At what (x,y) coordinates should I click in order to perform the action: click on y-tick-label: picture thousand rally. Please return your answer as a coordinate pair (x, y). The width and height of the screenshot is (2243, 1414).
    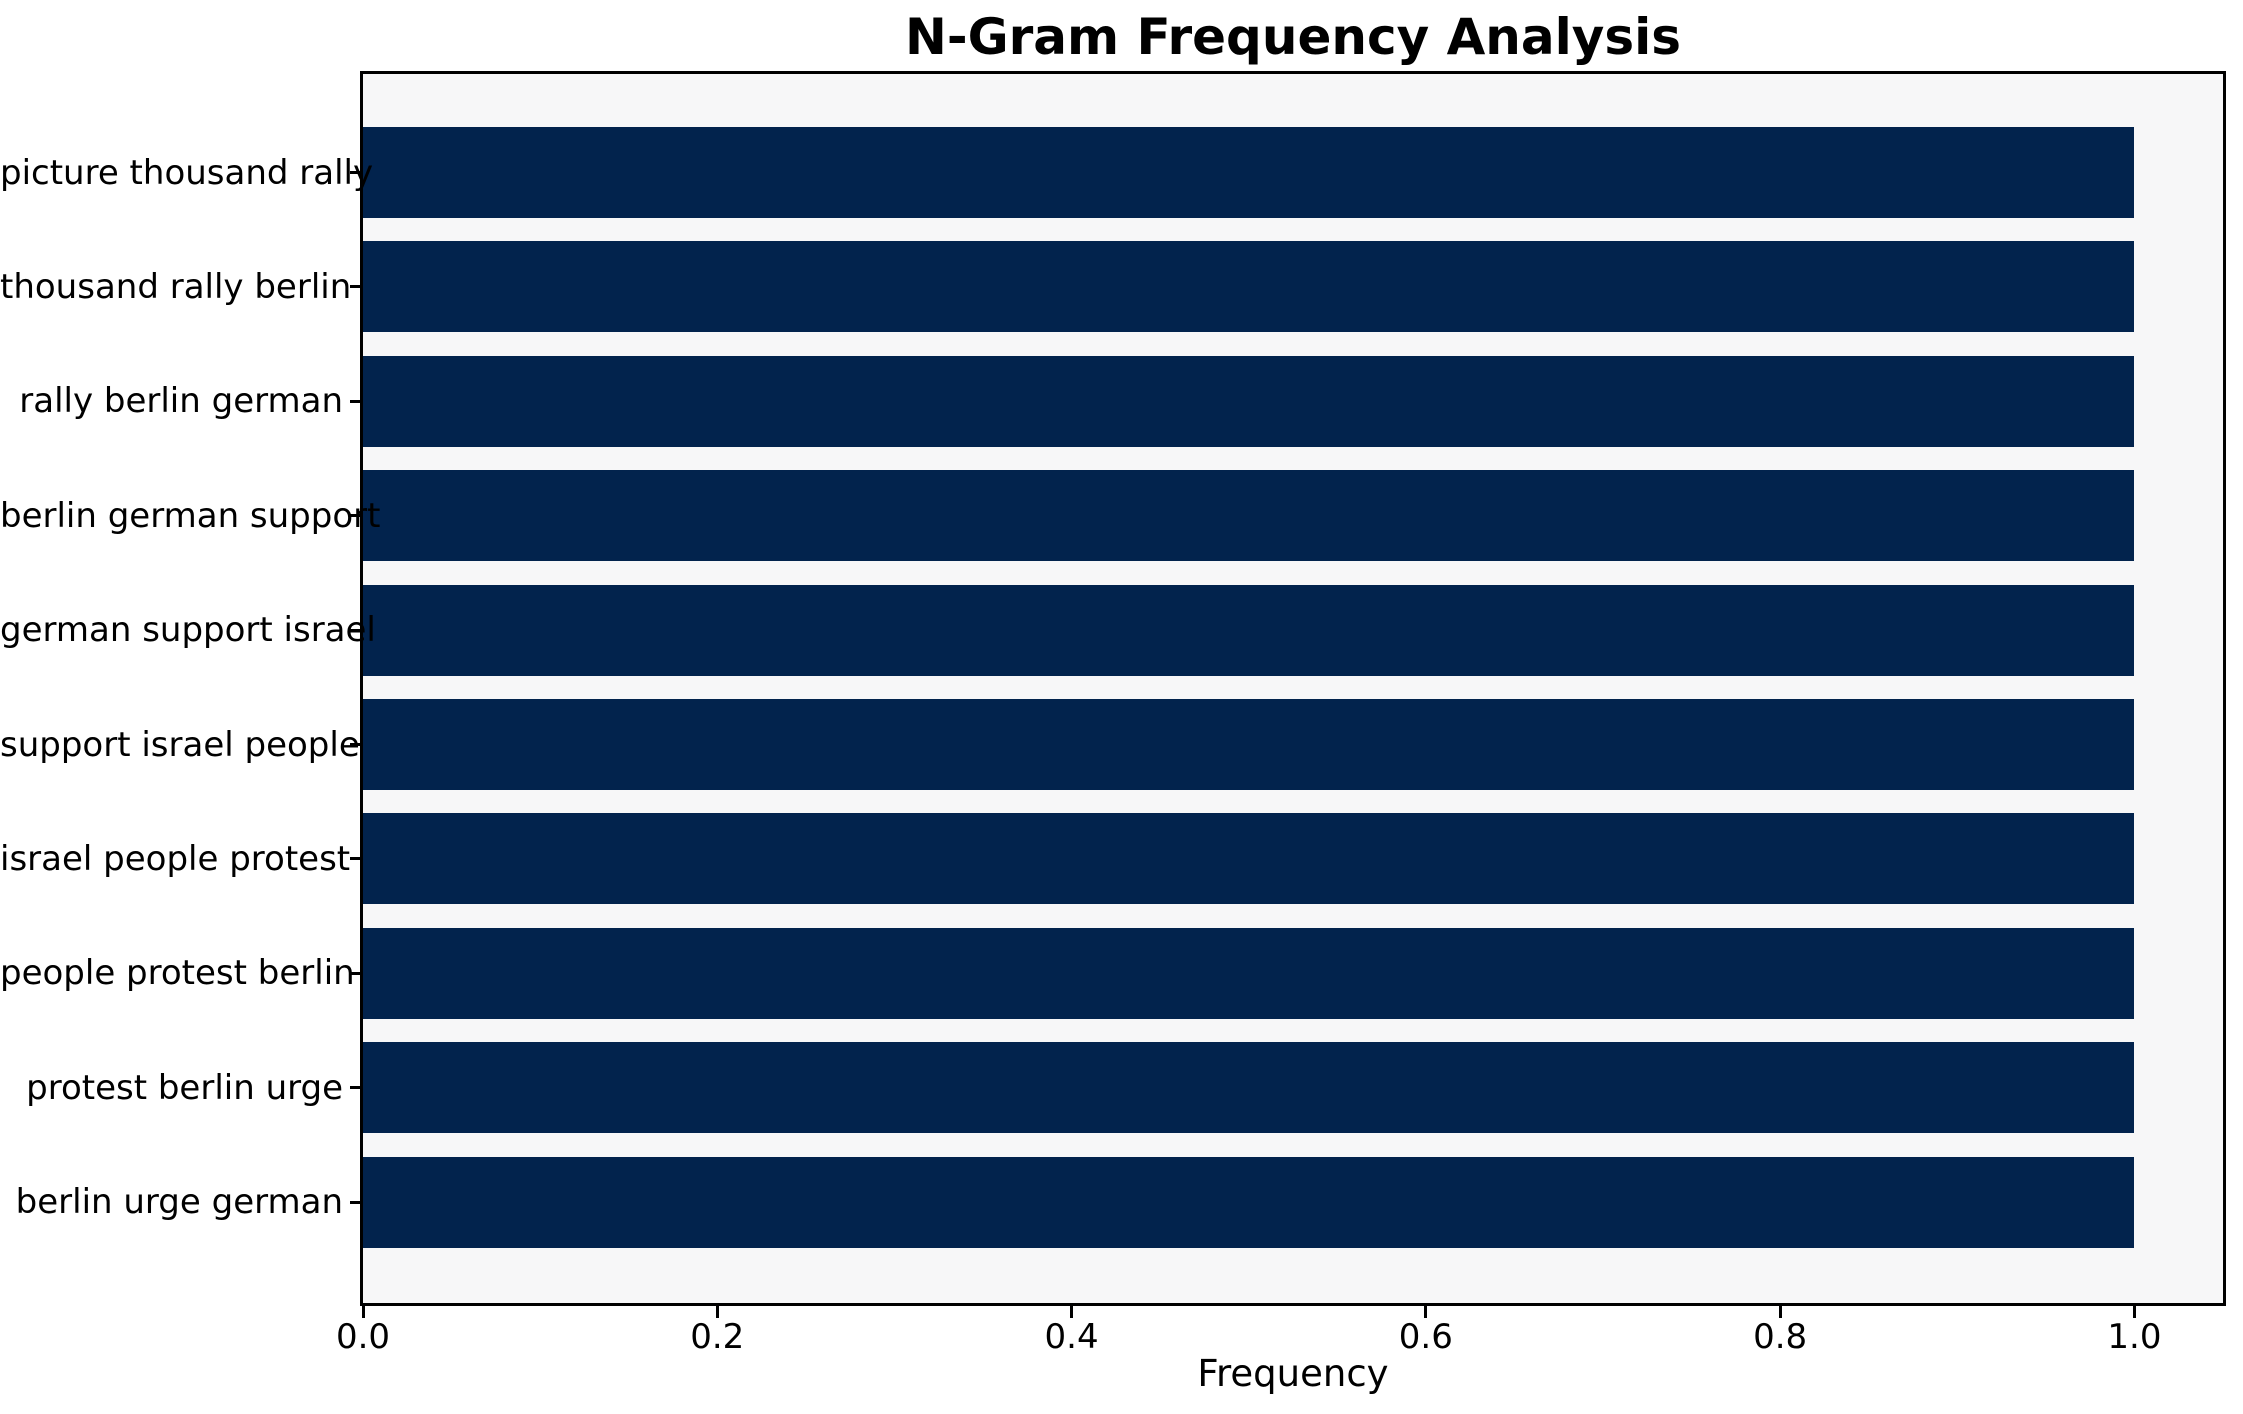
    Looking at the image, I should click on (187, 172).